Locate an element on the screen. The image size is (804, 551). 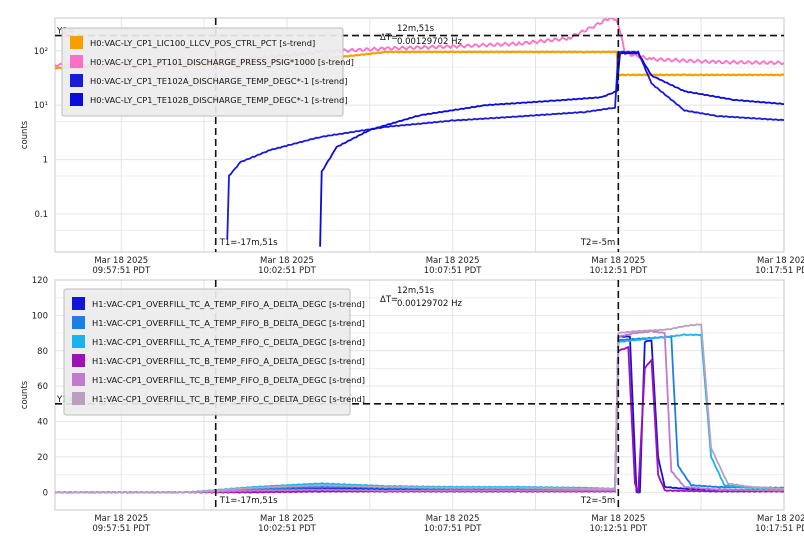
y-tick-label: 60 is located at coordinates (42, 387).